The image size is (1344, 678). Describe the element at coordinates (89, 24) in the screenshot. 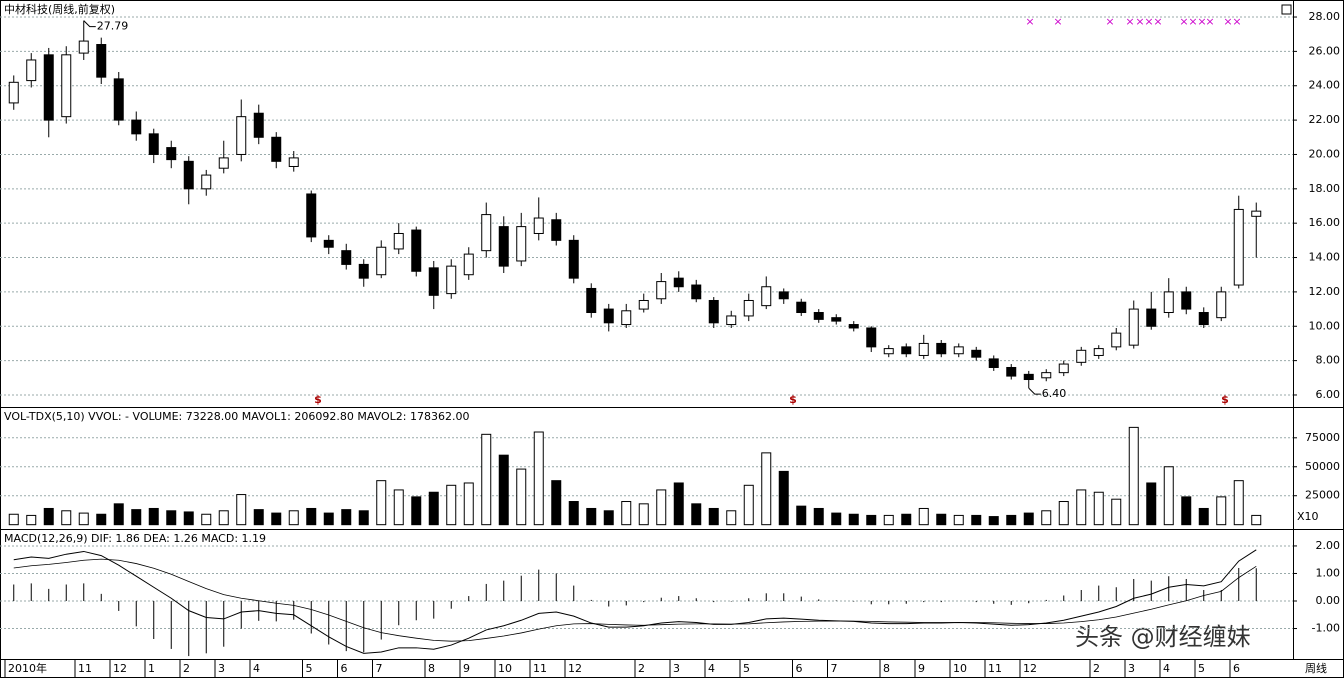

I see `high-pointer` at that location.